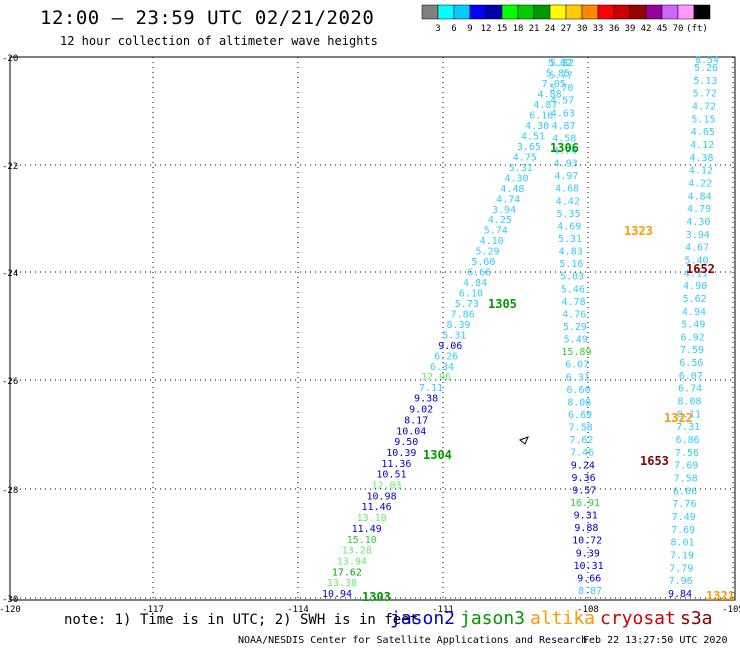  What do you see at coordinates (703, 132) in the screenshot?
I see `track-1323-value: 4.65` at bounding box center [703, 132].